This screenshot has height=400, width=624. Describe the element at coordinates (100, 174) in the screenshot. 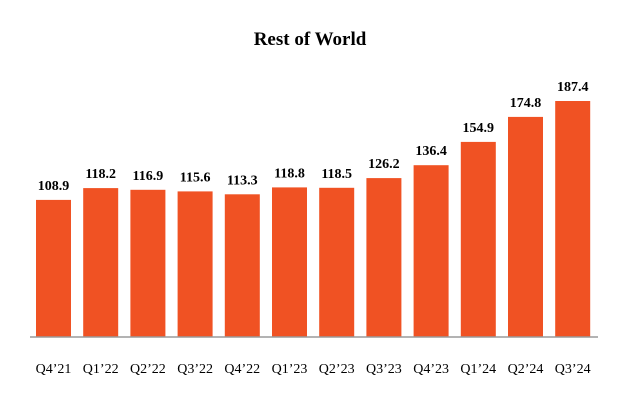

I see `value-label-1: 118.2` at that location.